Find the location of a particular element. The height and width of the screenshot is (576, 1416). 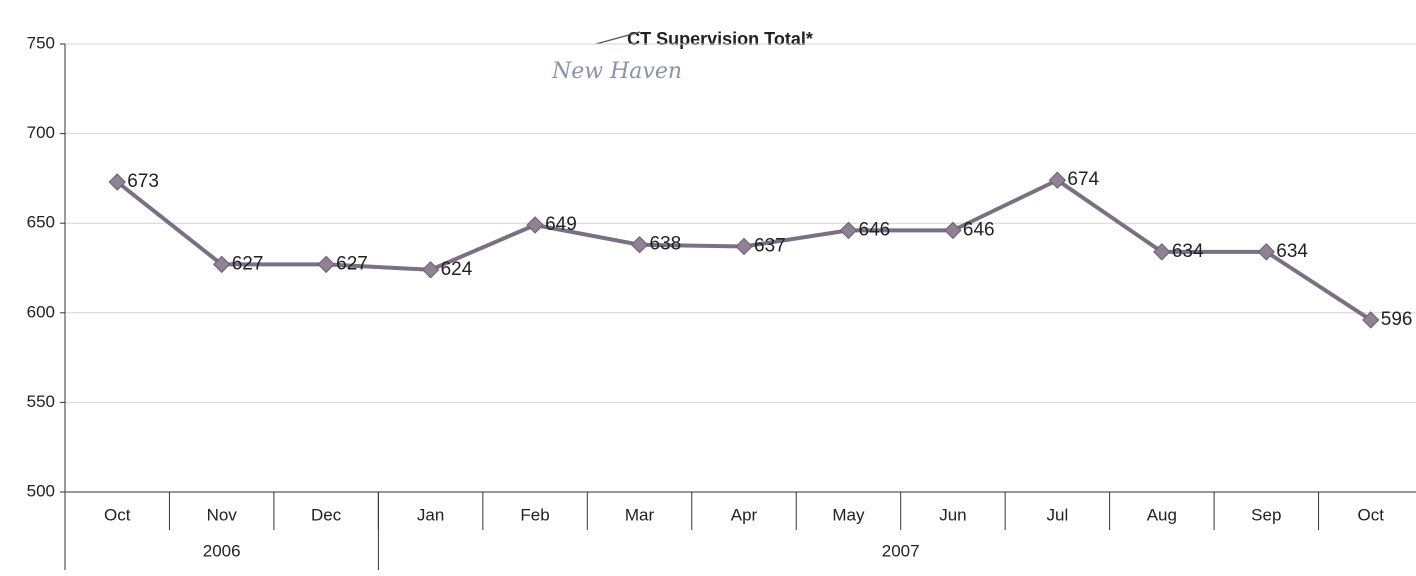

x-tick-label: Mar is located at coordinates (640, 514).